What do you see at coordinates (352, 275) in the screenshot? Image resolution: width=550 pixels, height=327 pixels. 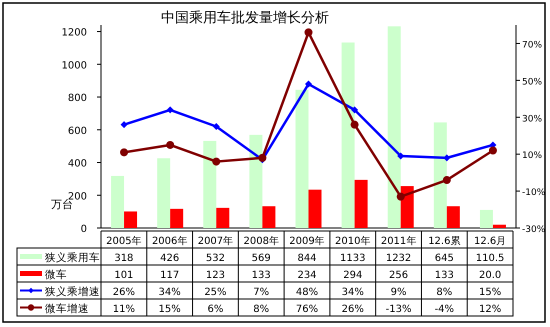 I see `data-label: 294` at bounding box center [352, 275].